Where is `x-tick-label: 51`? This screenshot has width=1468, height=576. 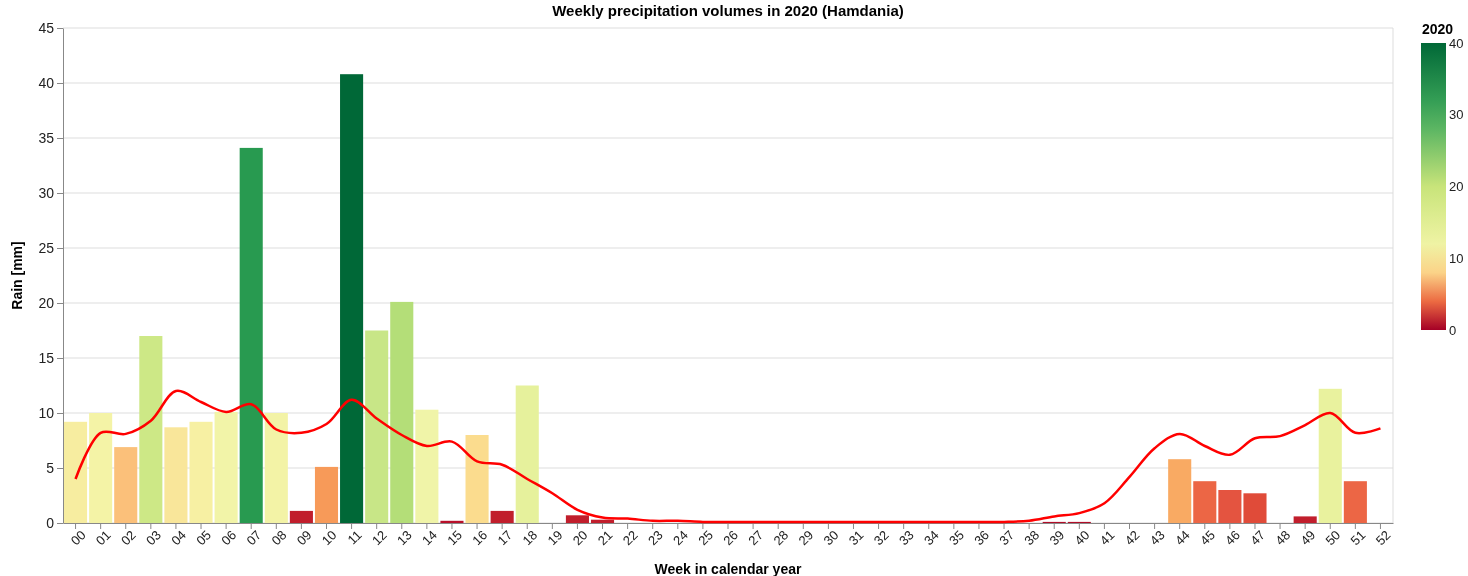 x-tick-label: 51 is located at coordinates (1358, 538).